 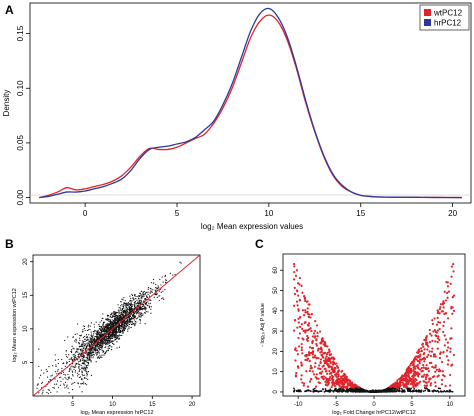 I want to click on y-tick-label-b: 5, so click(x=26, y=362).